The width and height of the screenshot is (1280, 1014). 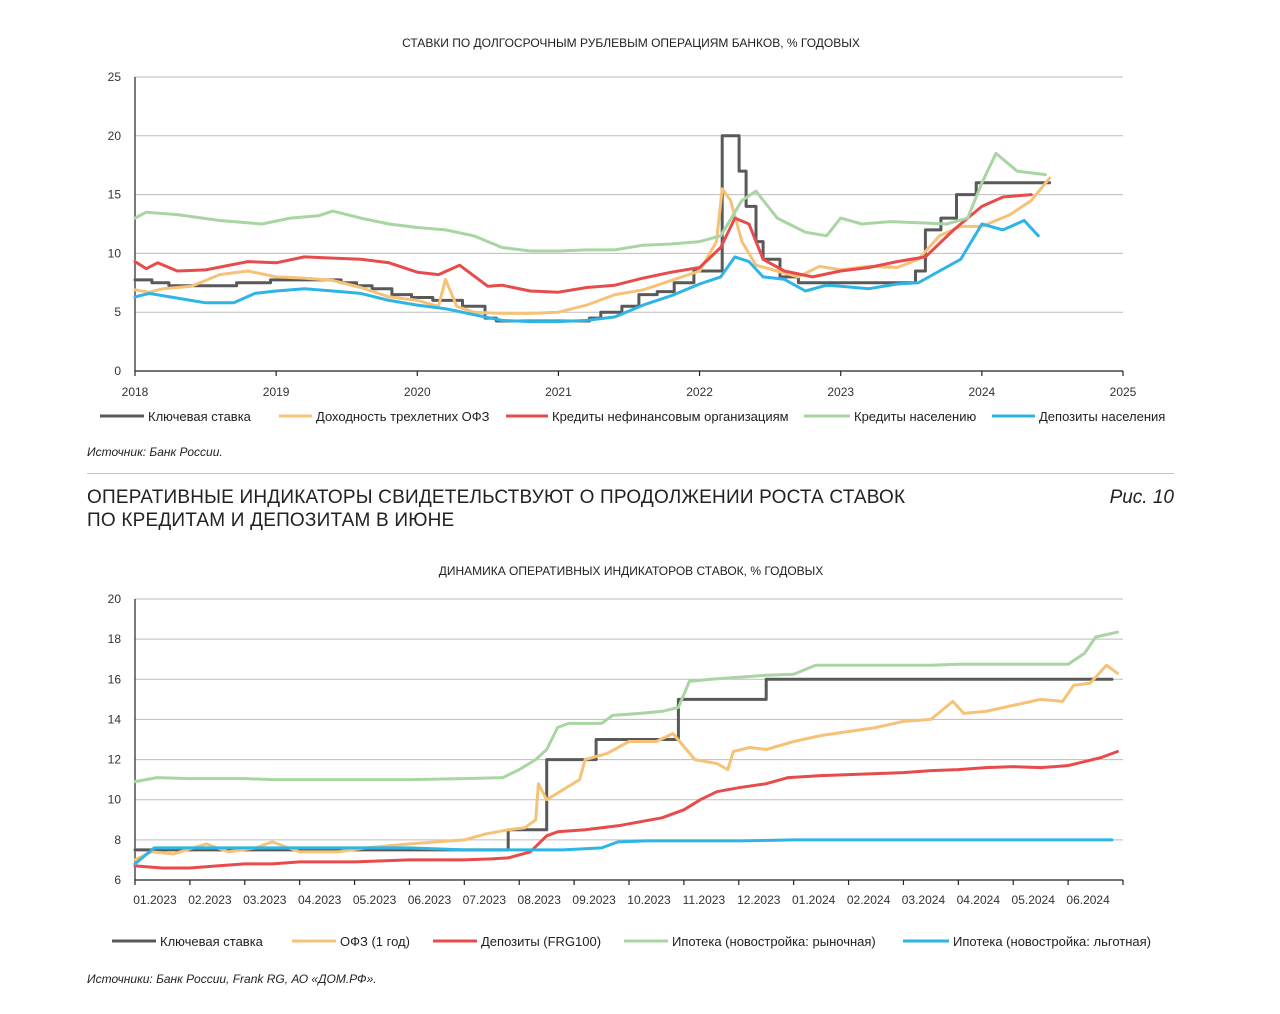 I want to click on y-tick-label: 16, so click(x=115, y=679).